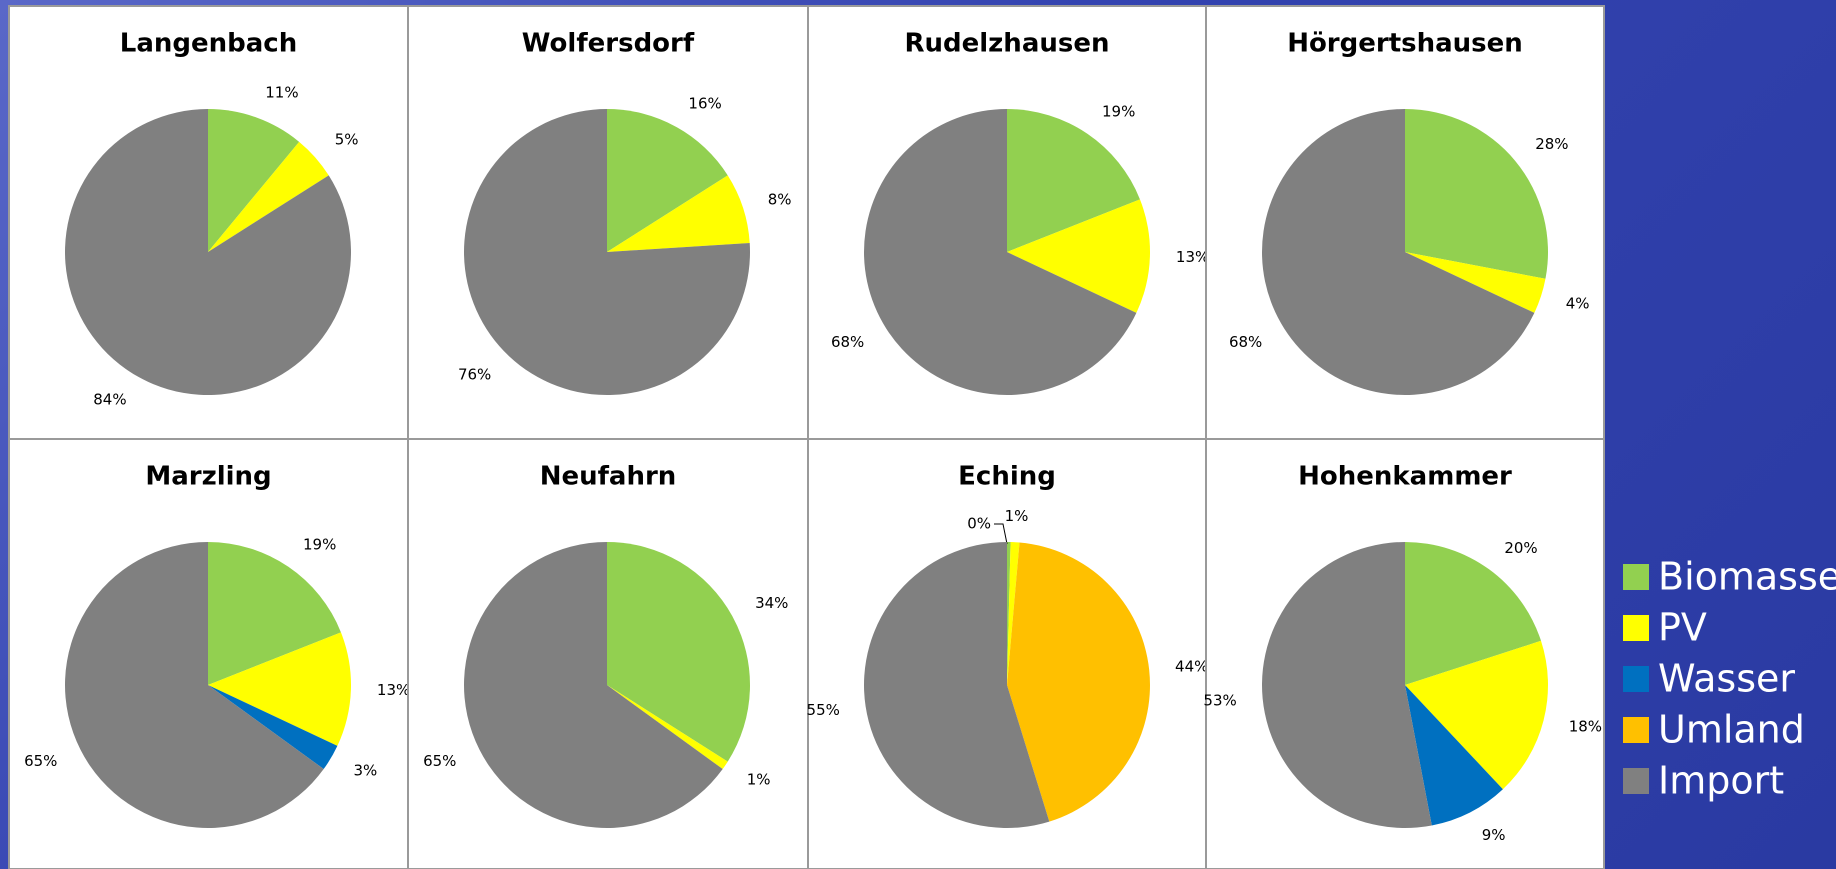 Image resolution: width=1836 pixels, height=869 pixels. I want to click on value-label: 44%, so click(1191, 667).